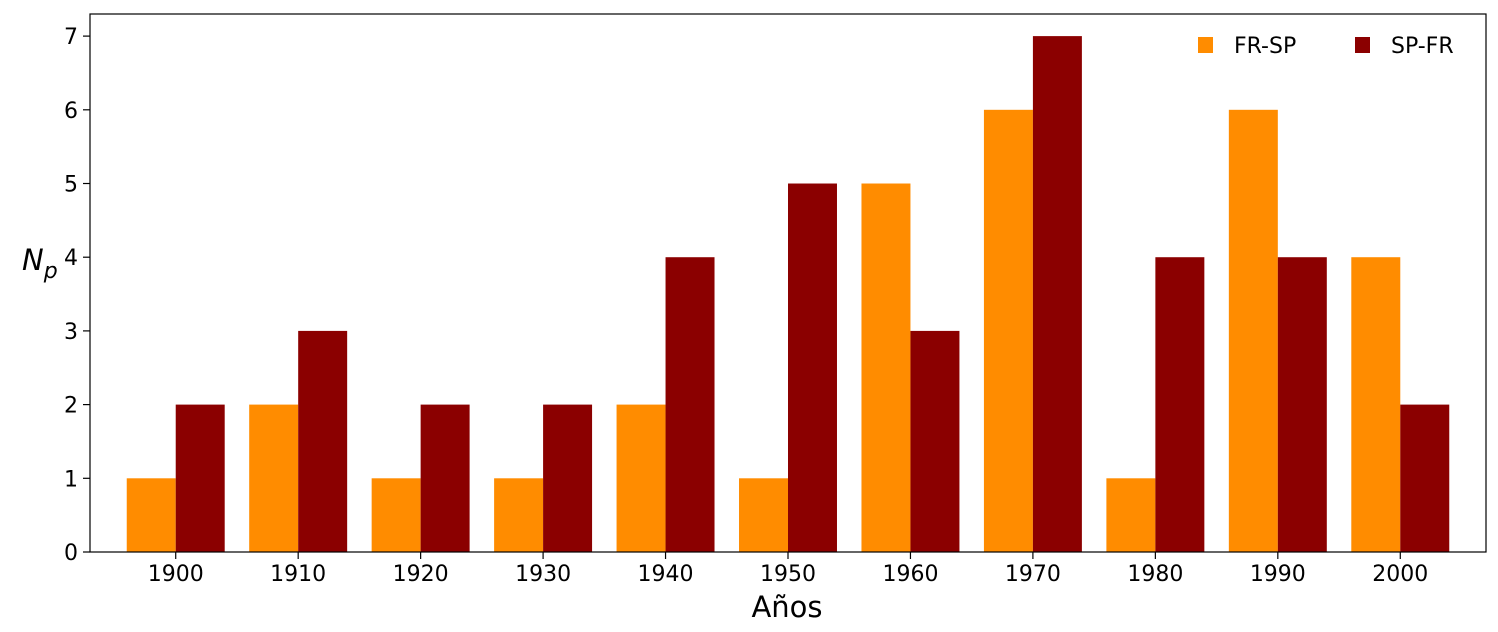 The height and width of the screenshot is (632, 1498). What do you see at coordinates (641, 478) in the screenshot?
I see `bar-fr-sp-1940` at bounding box center [641, 478].